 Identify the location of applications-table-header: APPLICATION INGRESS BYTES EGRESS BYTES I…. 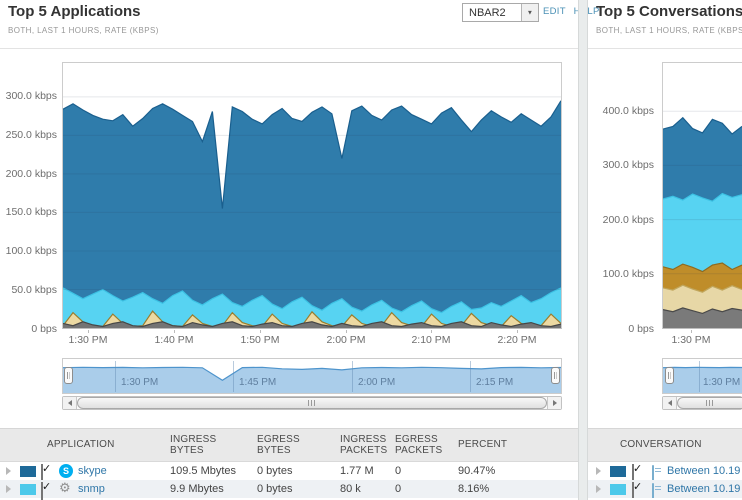
(289, 445).